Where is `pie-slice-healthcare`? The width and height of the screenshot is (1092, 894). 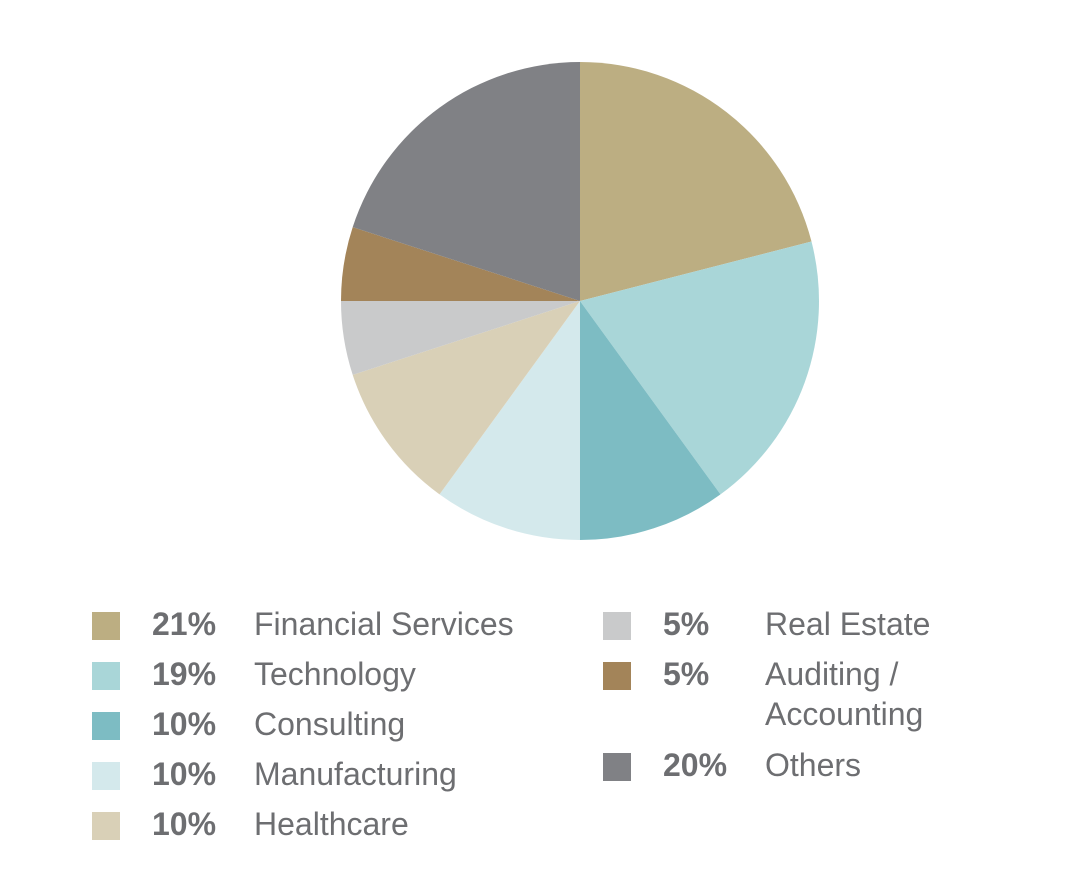
pie-slice-healthcare is located at coordinates (466, 398).